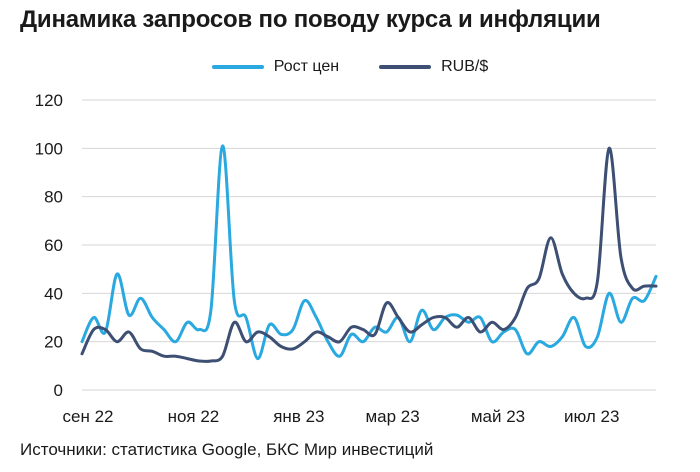  Describe the element at coordinates (298, 416) in the screenshot. I see `x-tick-label: янв 23` at that location.